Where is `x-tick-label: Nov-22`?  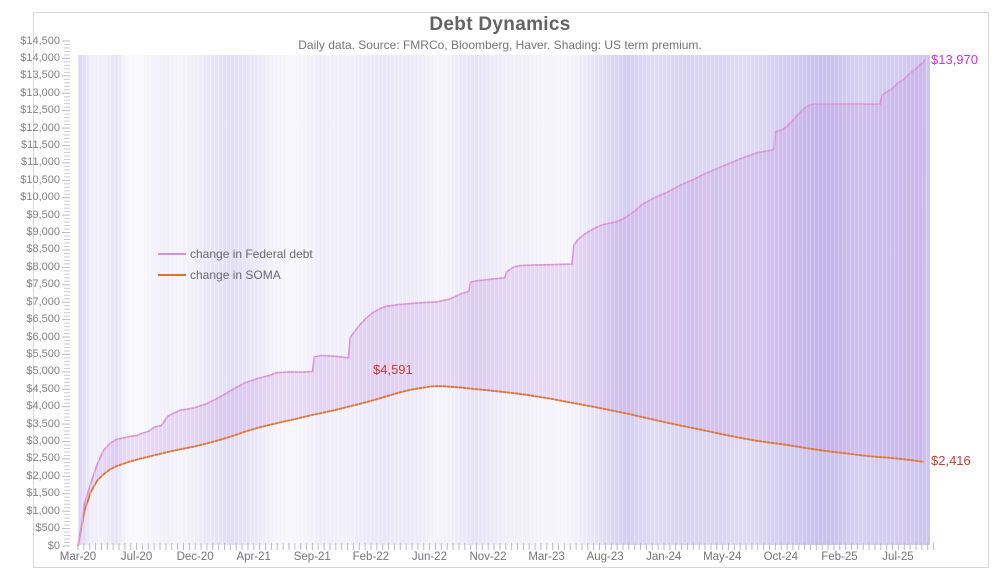
x-tick-label: Nov-22 is located at coordinates (488, 557).